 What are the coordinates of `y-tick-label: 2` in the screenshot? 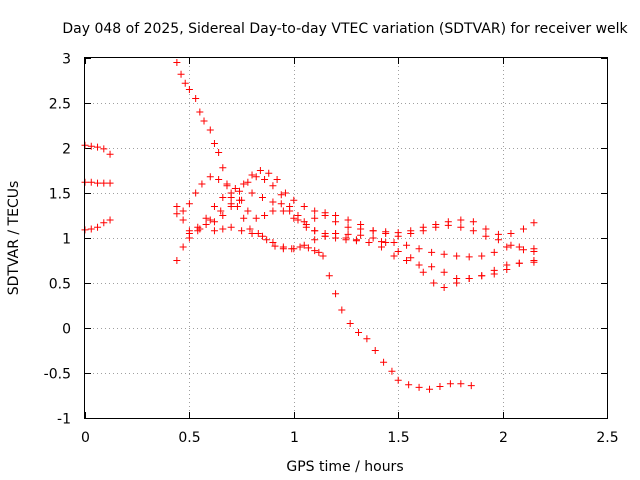 It's located at (66, 150).